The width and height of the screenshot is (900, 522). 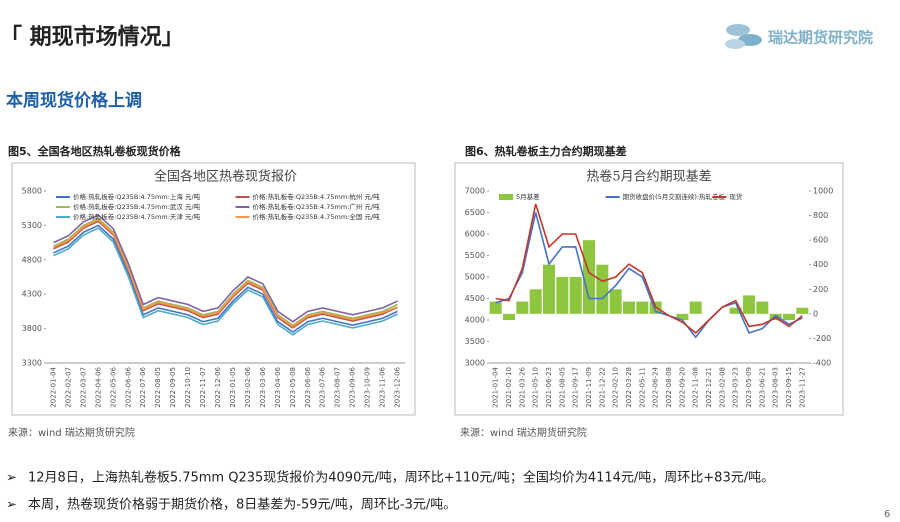 I want to click on x-tick-label: 2022-06-06, so click(x=128, y=386).